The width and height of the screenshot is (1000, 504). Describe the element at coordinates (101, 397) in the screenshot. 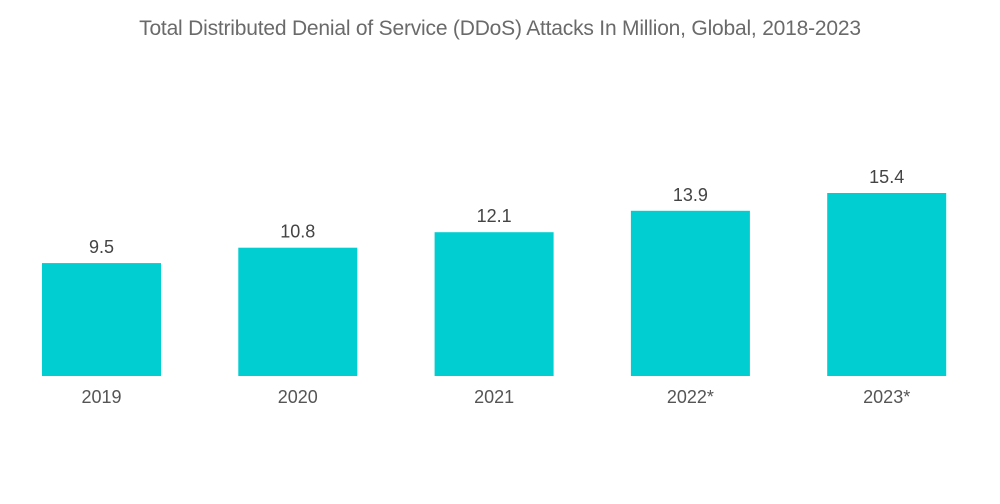

I see `x-tick-label-0: 2019` at that location.